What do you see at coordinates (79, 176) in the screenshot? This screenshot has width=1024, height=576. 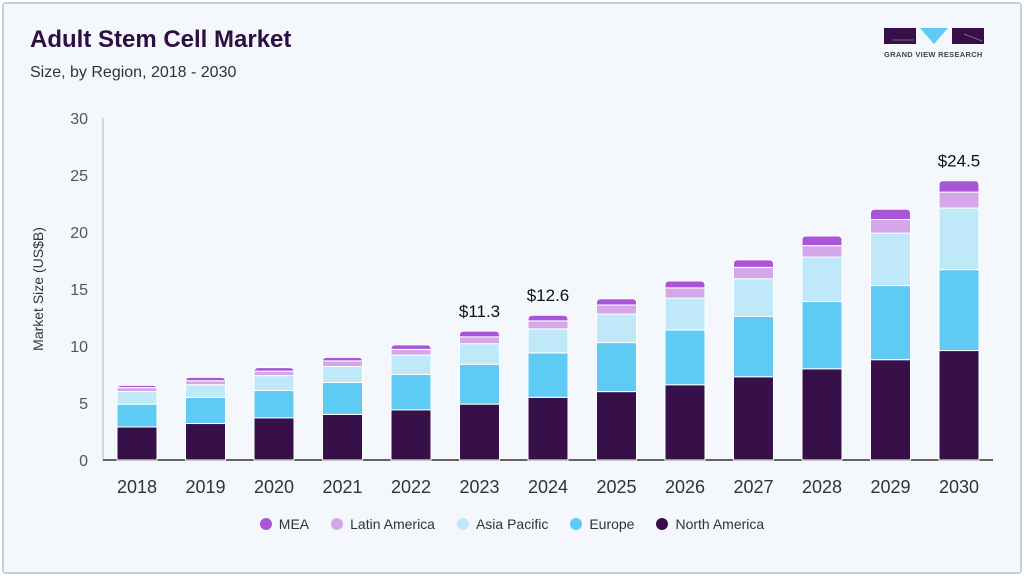 I see `y-tick-label: 25` at bounding box center [79, 176].